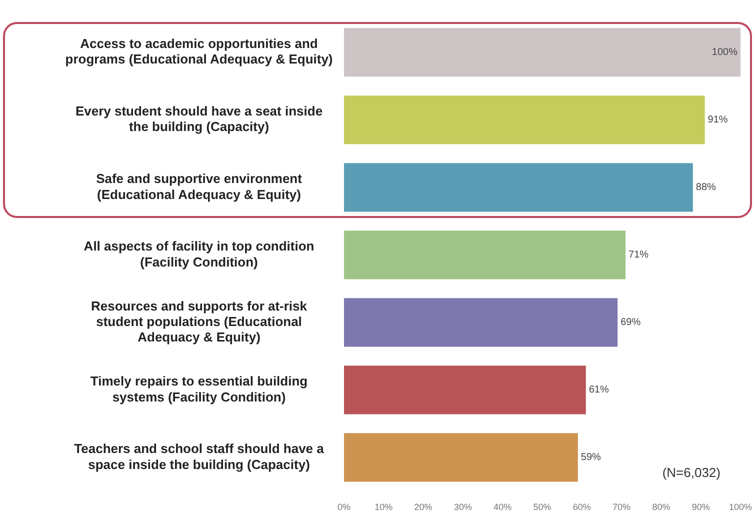 Image resolution: width=755 pixels, height=520 pixels. Describe the element at coordinates (630, 322) in the screenshot. I see `data-label: 69%` at that location.